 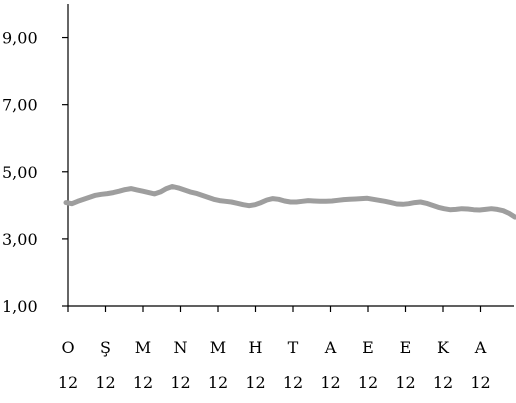 What do you see at coordinates (35, 160) in the screenshot?
I see `y-axis: 1,00 3,00 5,00 7,00 9,00` at bounding box center [35, 160].